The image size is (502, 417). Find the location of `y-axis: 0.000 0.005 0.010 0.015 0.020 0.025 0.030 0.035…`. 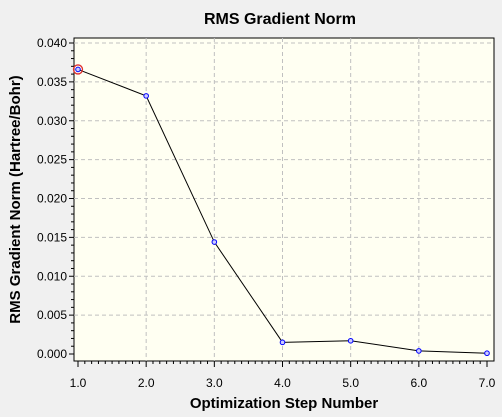

y-axis: 0.000 0.005 0.010 0.015 0.020 0.025 0.030 0.035… is located at coordinates (55, 198).